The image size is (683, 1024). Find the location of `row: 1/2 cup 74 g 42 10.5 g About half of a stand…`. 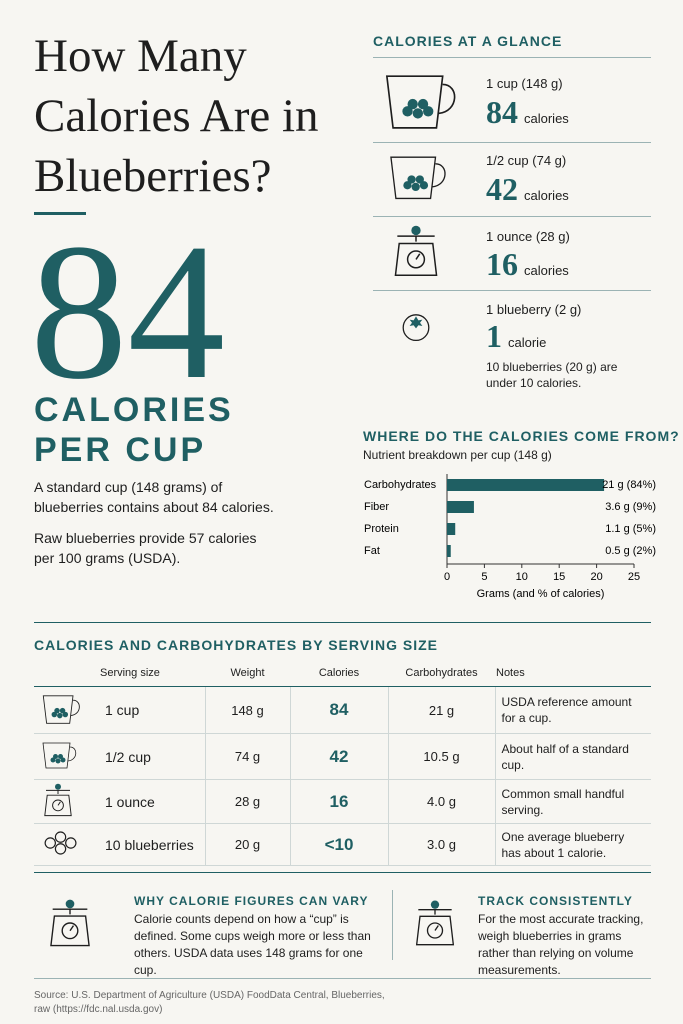

row: 1/2 cup 74 g 42 10.5 g About half of a stand… is located at coordinates (342, 756).